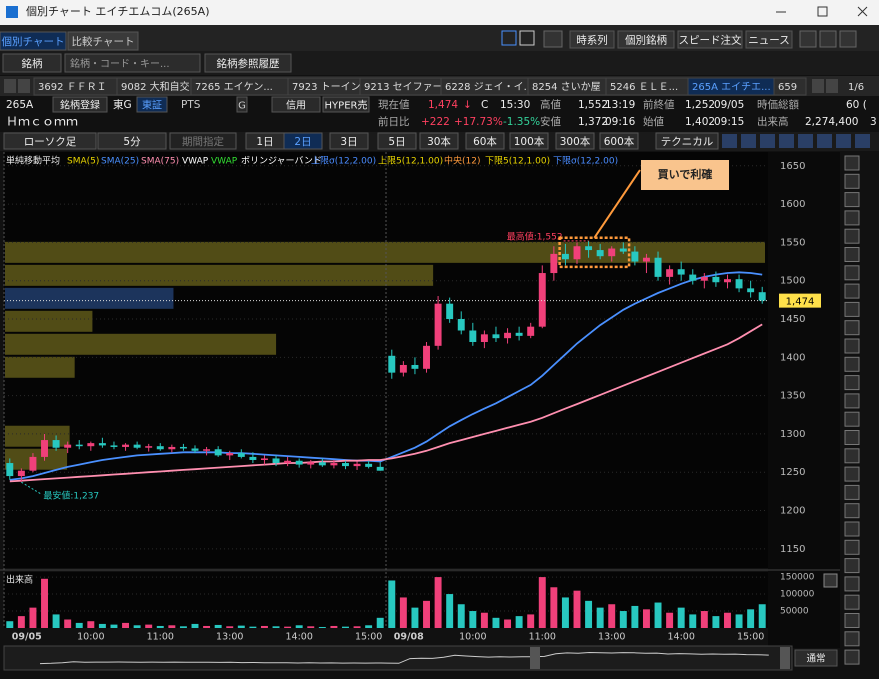  Describe the element at coordinates (797, 595) in the screenshot. I see `volume-tick-label: 100000` at that location.